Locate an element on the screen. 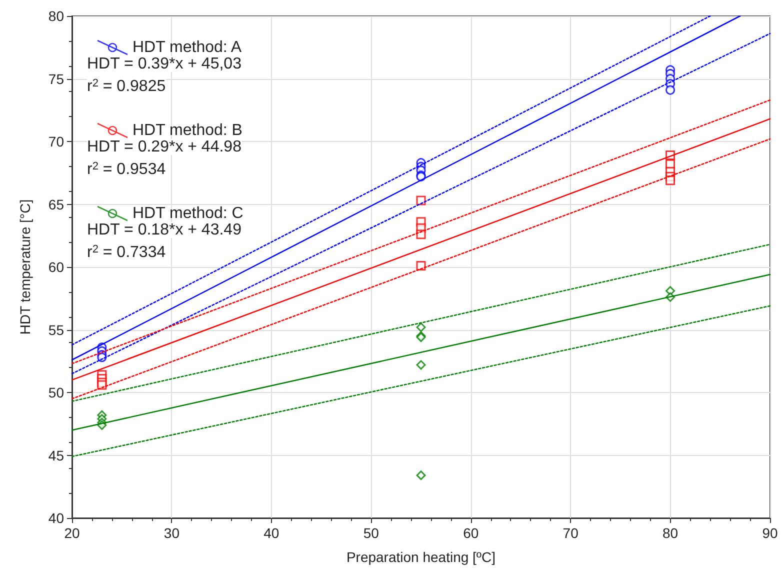 The width and height of the screenshot is (782, 580). y-axis-title: HDT temperature [°C] is located at coordinates (25, 267).